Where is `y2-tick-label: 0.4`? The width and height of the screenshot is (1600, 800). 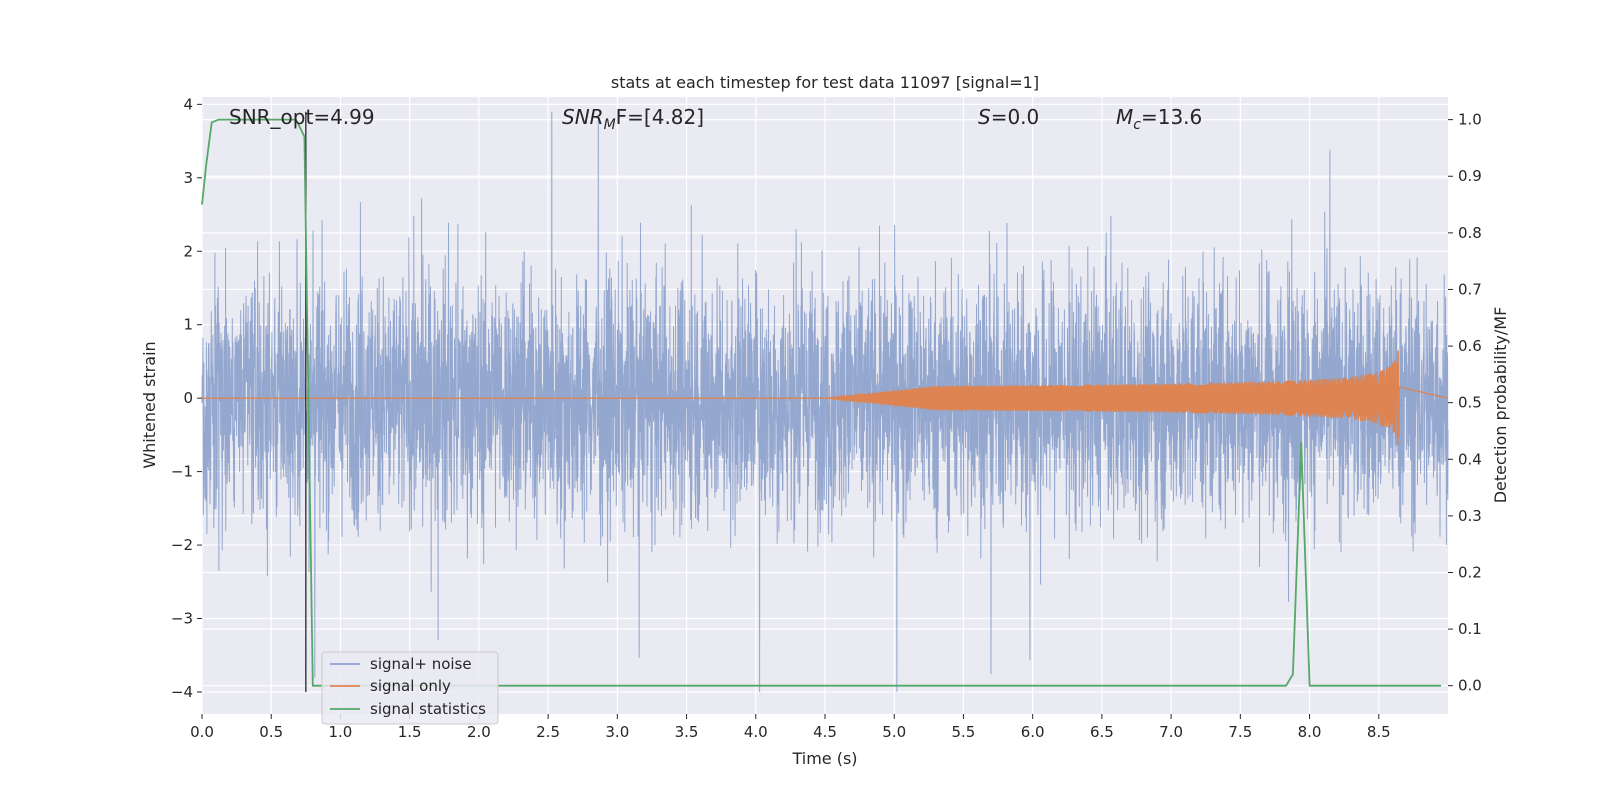
y2-tick-label: 0.4 is located at coordinates (1470, 459).